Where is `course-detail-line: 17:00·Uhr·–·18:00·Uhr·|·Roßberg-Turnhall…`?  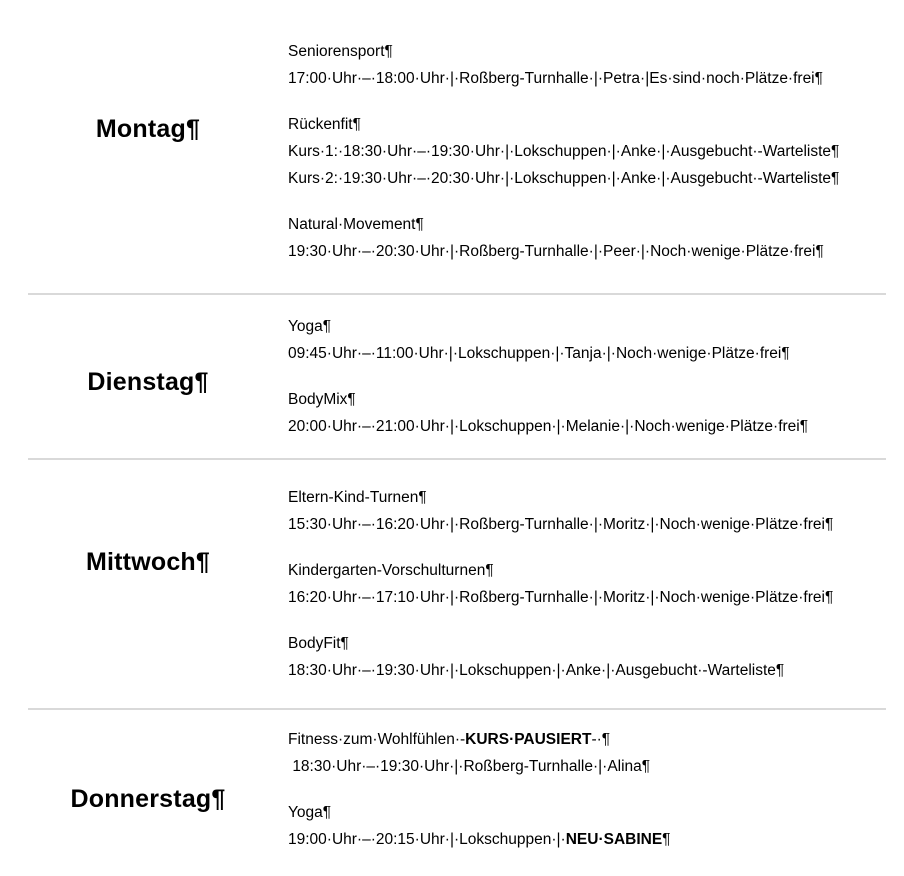 course-detail-line: 17:00·Uhr·–·18:00·Uhr·|·Roßberg-Turnhall… is located at coordinates (585, 78).